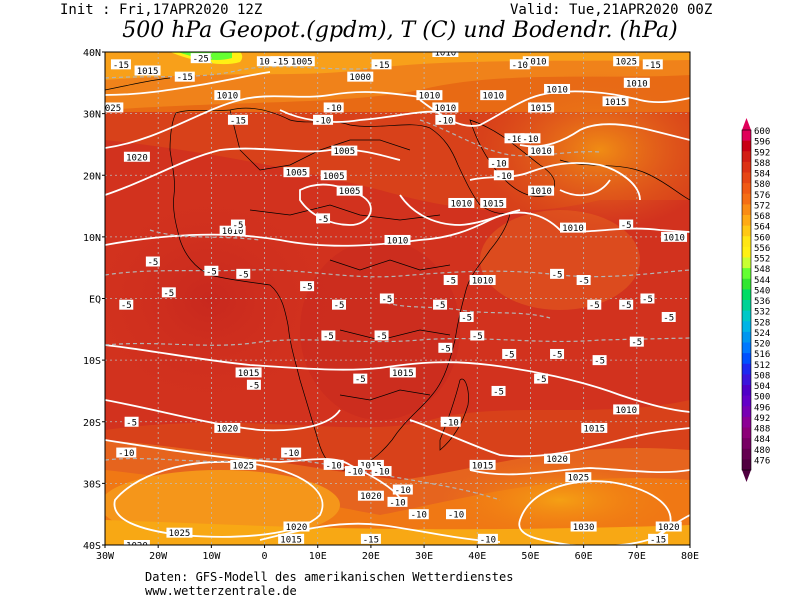 The height and width of the screenshot is (600, 800). Describe the element at coordinates (746, 124) in the screenshot. I see `colorbar-top-arrow` at that location.